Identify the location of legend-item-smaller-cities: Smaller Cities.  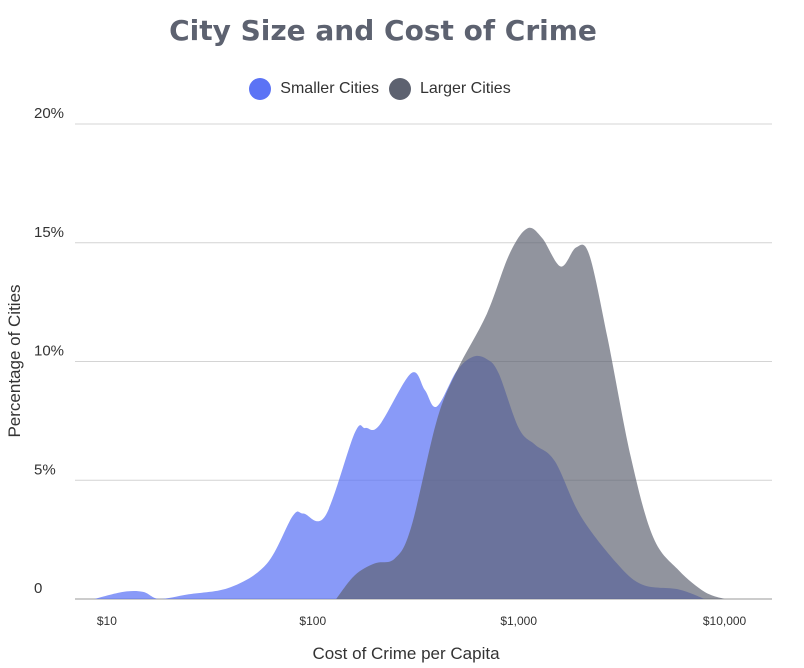
(314, 89).